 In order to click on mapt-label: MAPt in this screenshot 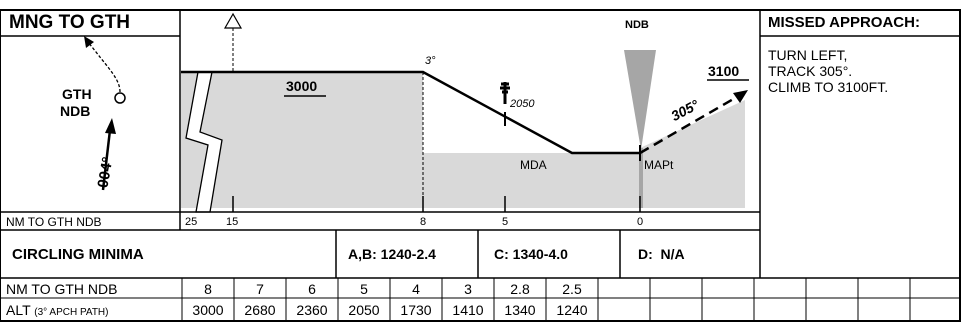, I will do `click(659, 165)`.